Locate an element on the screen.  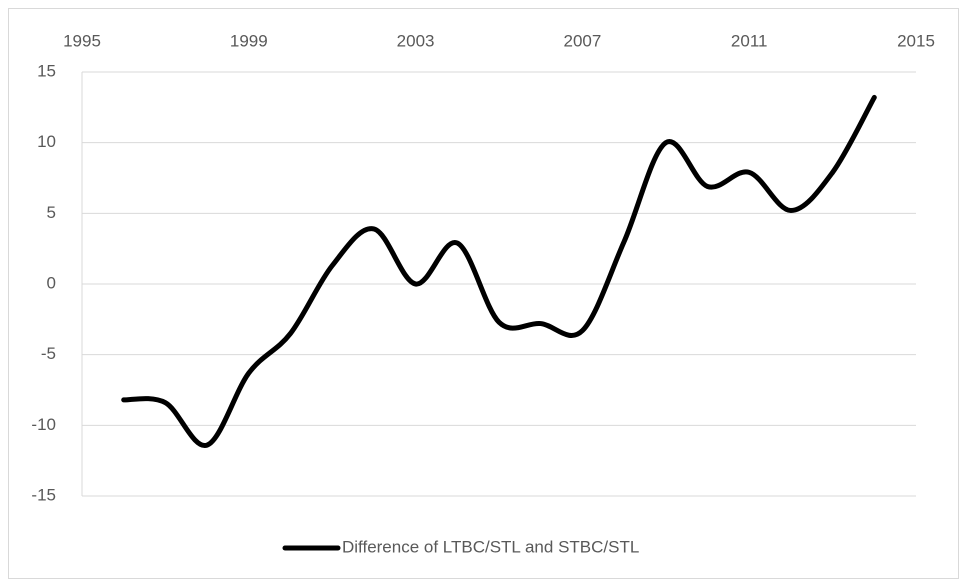
x-tick-label: 2015 is located at coordinates (916, 40).